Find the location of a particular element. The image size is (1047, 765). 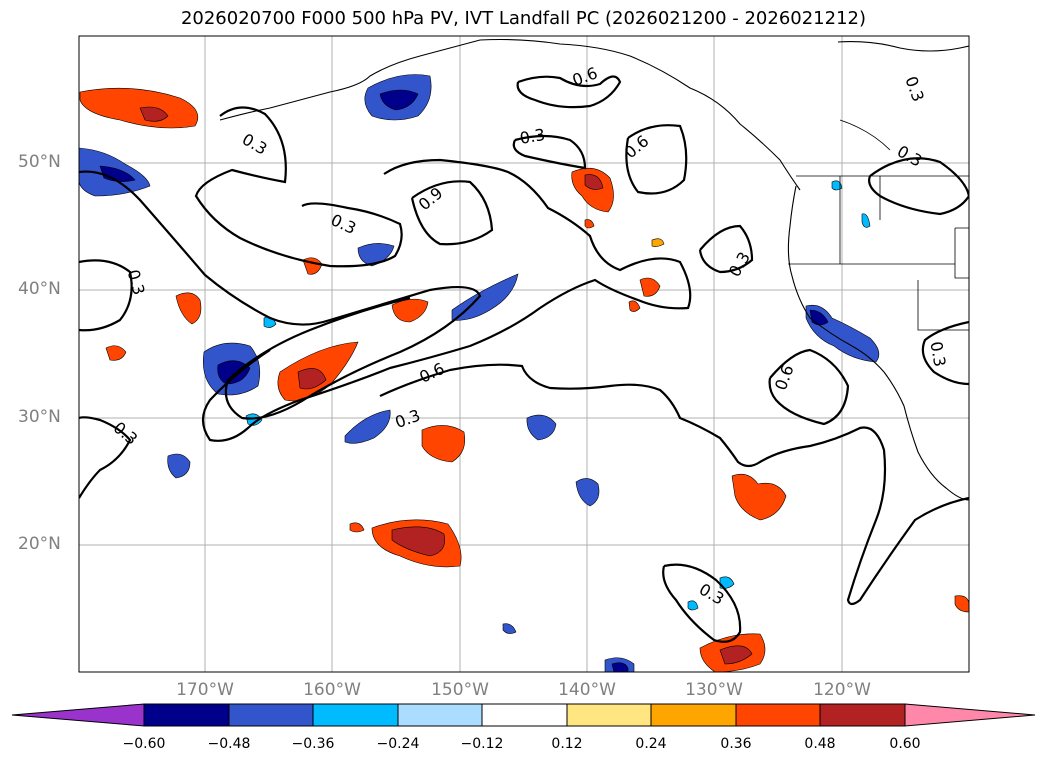

lat-label-30n: 30°N is located at coordinates (39, 417).